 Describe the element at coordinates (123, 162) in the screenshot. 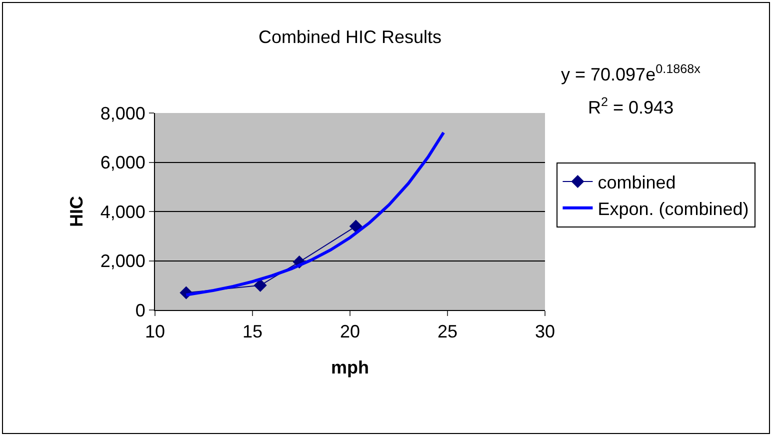

I see `y-tick-label: 6,000` at that location.